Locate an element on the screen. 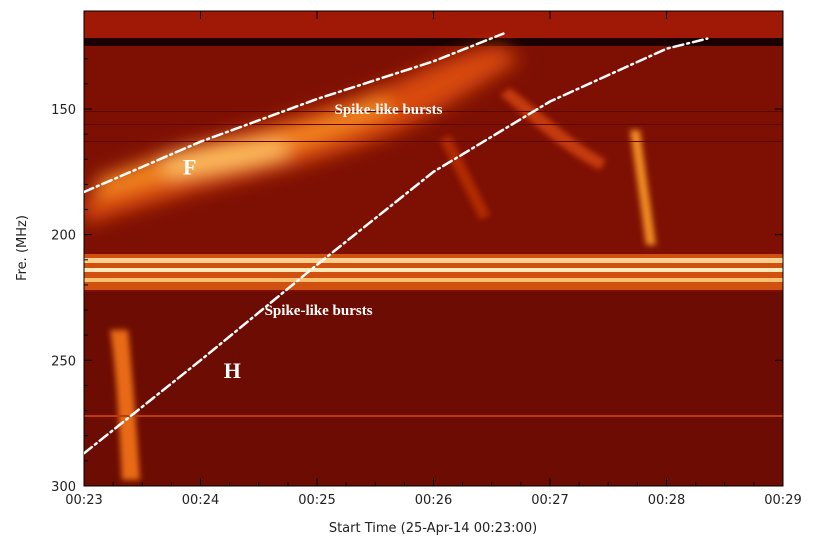 The image size is (817, 547). top-dark-stripe is located at coordinates (433, 42).